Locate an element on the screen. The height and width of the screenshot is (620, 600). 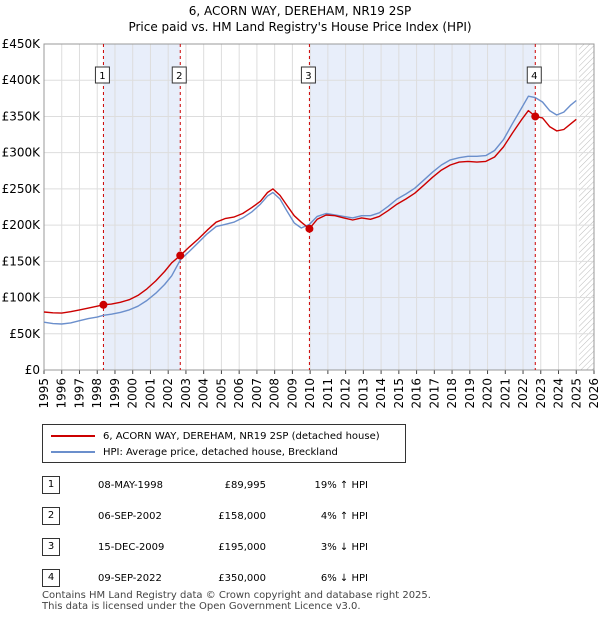
sale-date: 06-SEP-2002 is located at coordinates (130, 516).